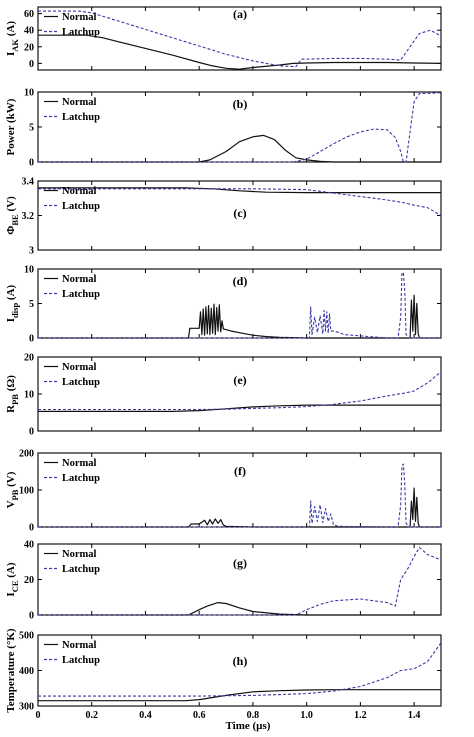  What do you see at coordinates (38, 715) in the screenshot?
I see `x-tick-label: 0` at bounding box center [38, 715].